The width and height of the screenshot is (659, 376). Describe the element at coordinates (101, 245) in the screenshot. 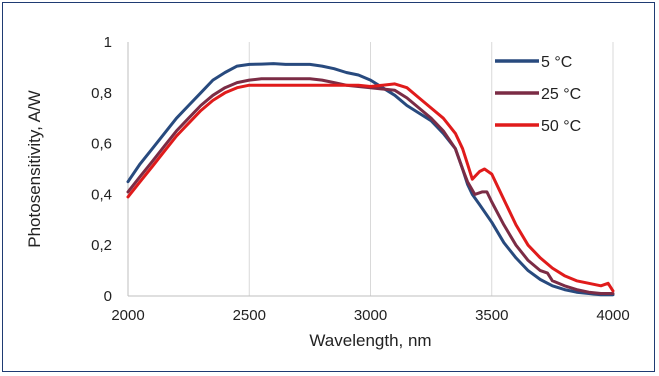

I see `y-tick-label-1: 0,2` at that location.